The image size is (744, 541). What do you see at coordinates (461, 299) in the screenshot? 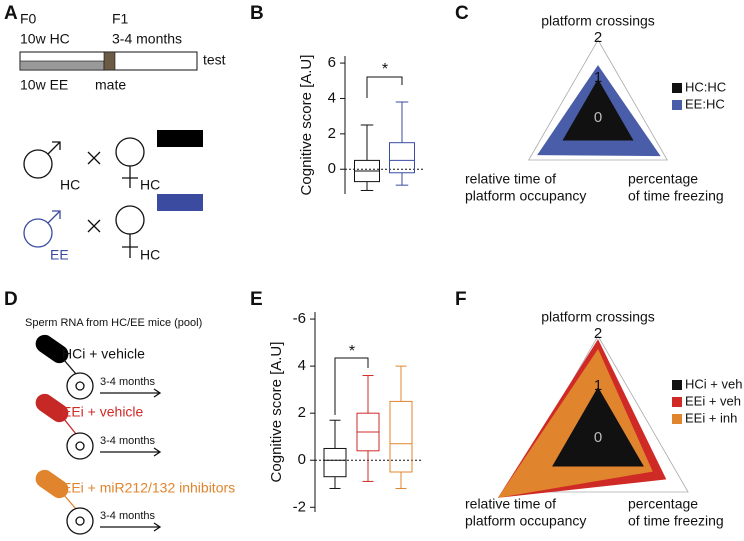
I see `panel-label: F` at bounding box center [461, 299].